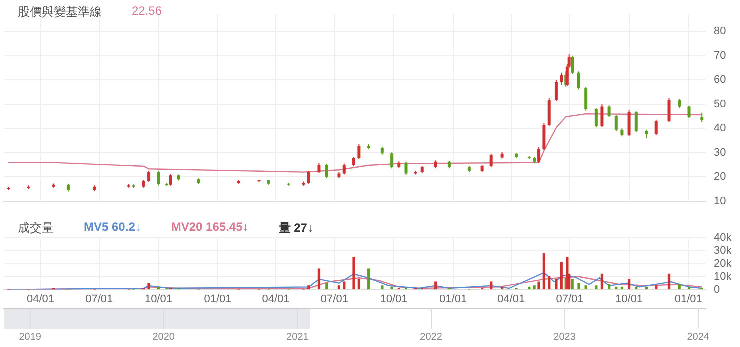 This screenshot has height=347, width=740. I want to click on x2-tick-label: 2020, so click(164, 337).